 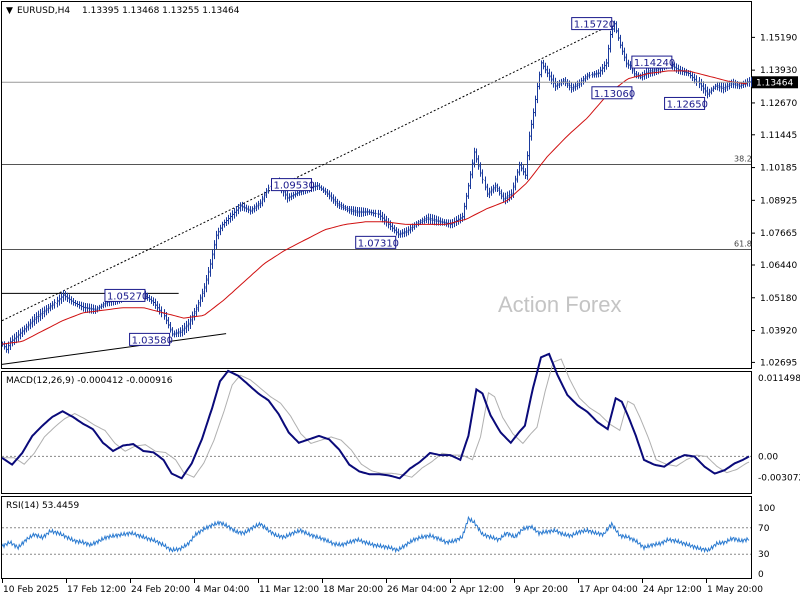 I want to click on chart-symbol: EURUSD,H4, so click(x=43, y=11).